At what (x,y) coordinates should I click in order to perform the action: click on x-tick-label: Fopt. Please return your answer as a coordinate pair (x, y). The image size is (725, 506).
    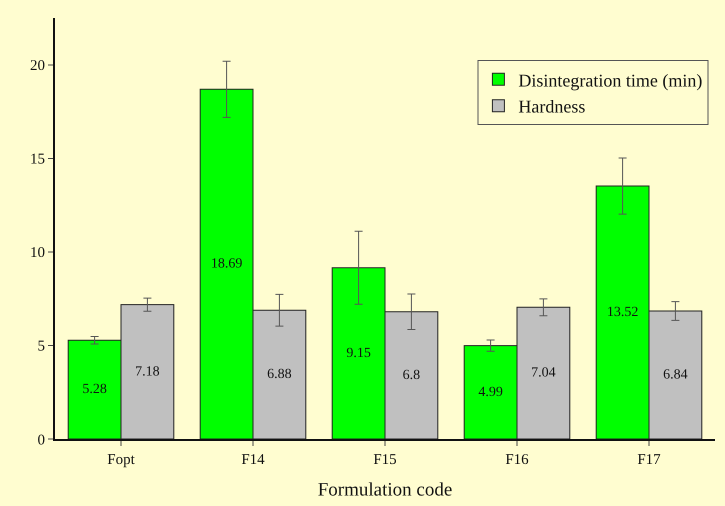
    Looking at the image, I should click on (121, 460).